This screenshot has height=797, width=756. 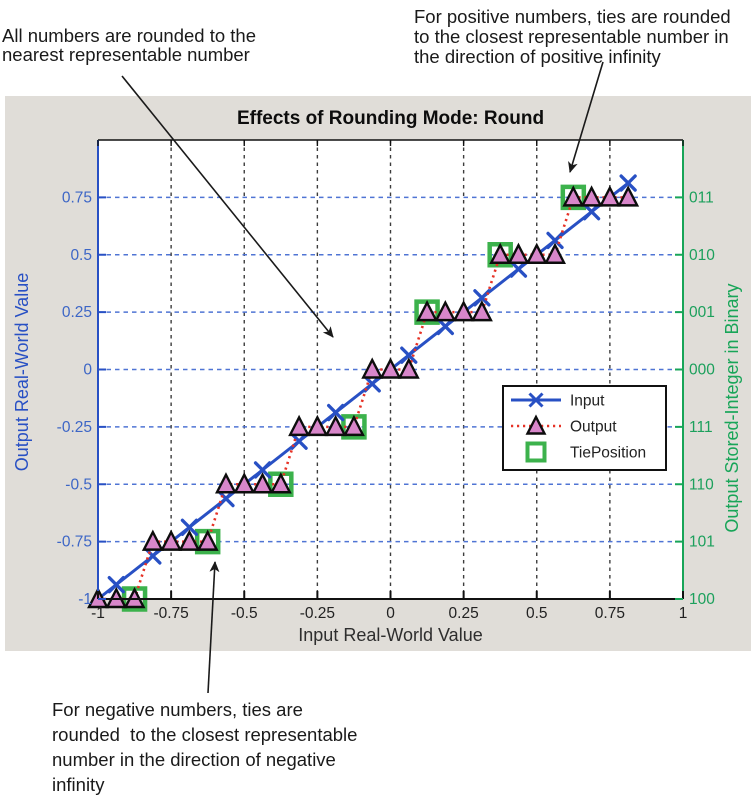 What do you see at coordinates (702, 542) in the screenshot?
I see `y-tick-label-right: 101` at bounding box center [702, 542].